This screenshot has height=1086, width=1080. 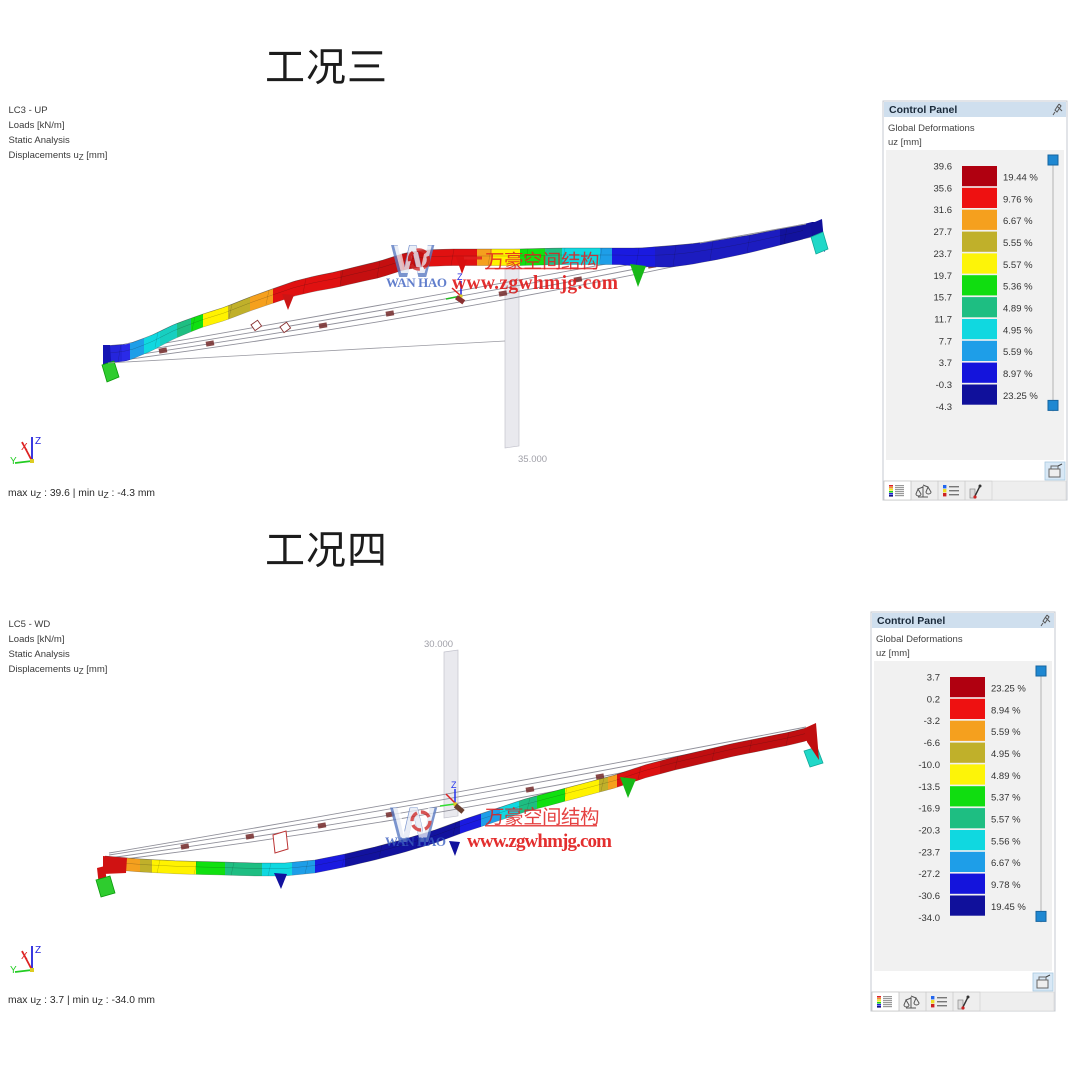 I want to click on svg-text: 9.78 %, so click(x=1006, y=885).